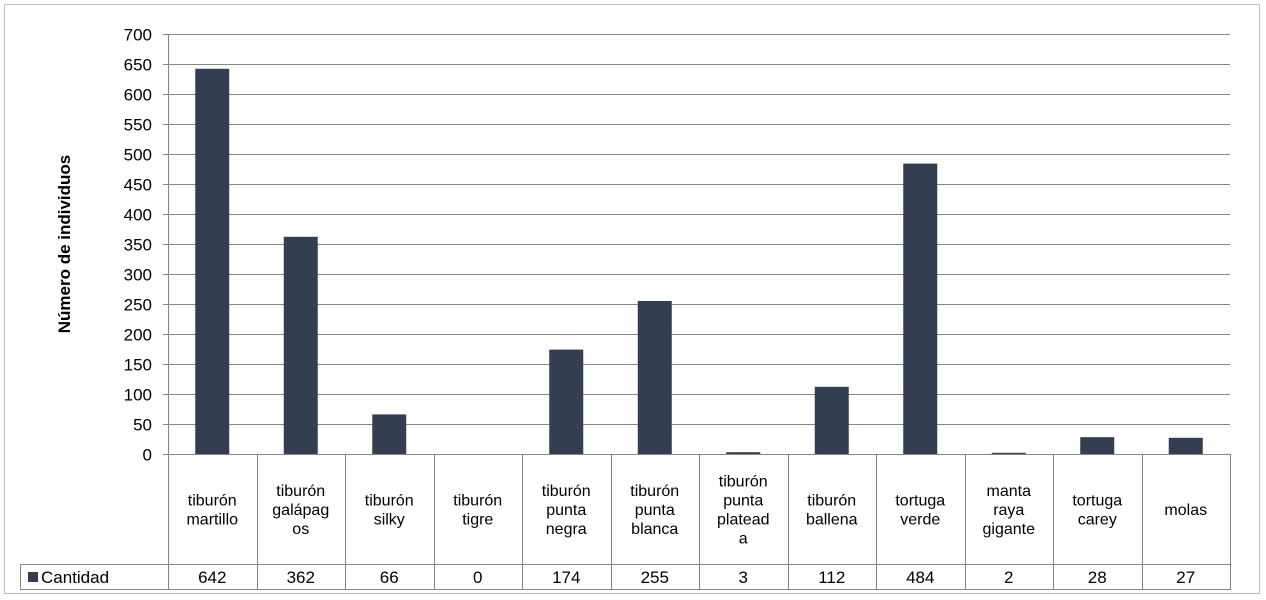 The width and height of the screenshot is (1266, 600). I want to click on y-tick-label: 450, so click(138, 185).